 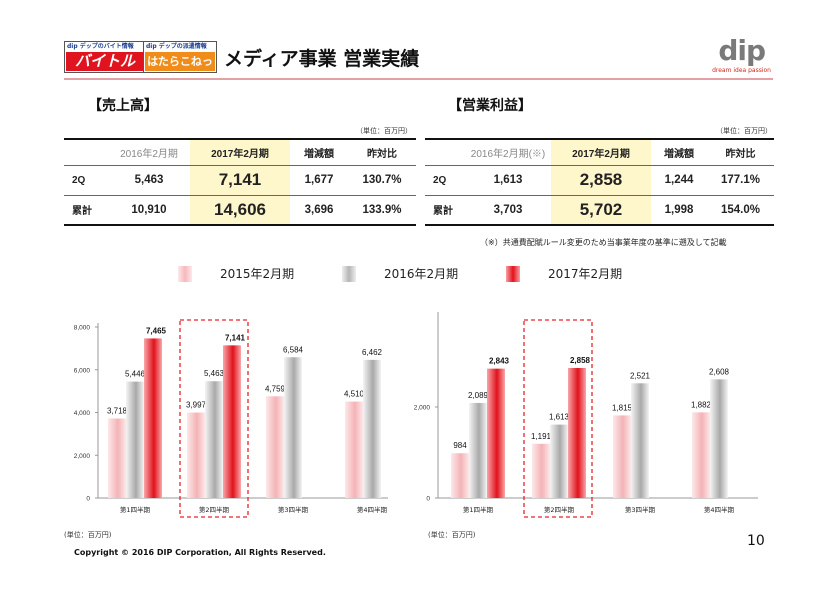 I want to click on hatarako-logo: dip デップの派遣情報 はたらこねっと, so click(x=180, y=64).